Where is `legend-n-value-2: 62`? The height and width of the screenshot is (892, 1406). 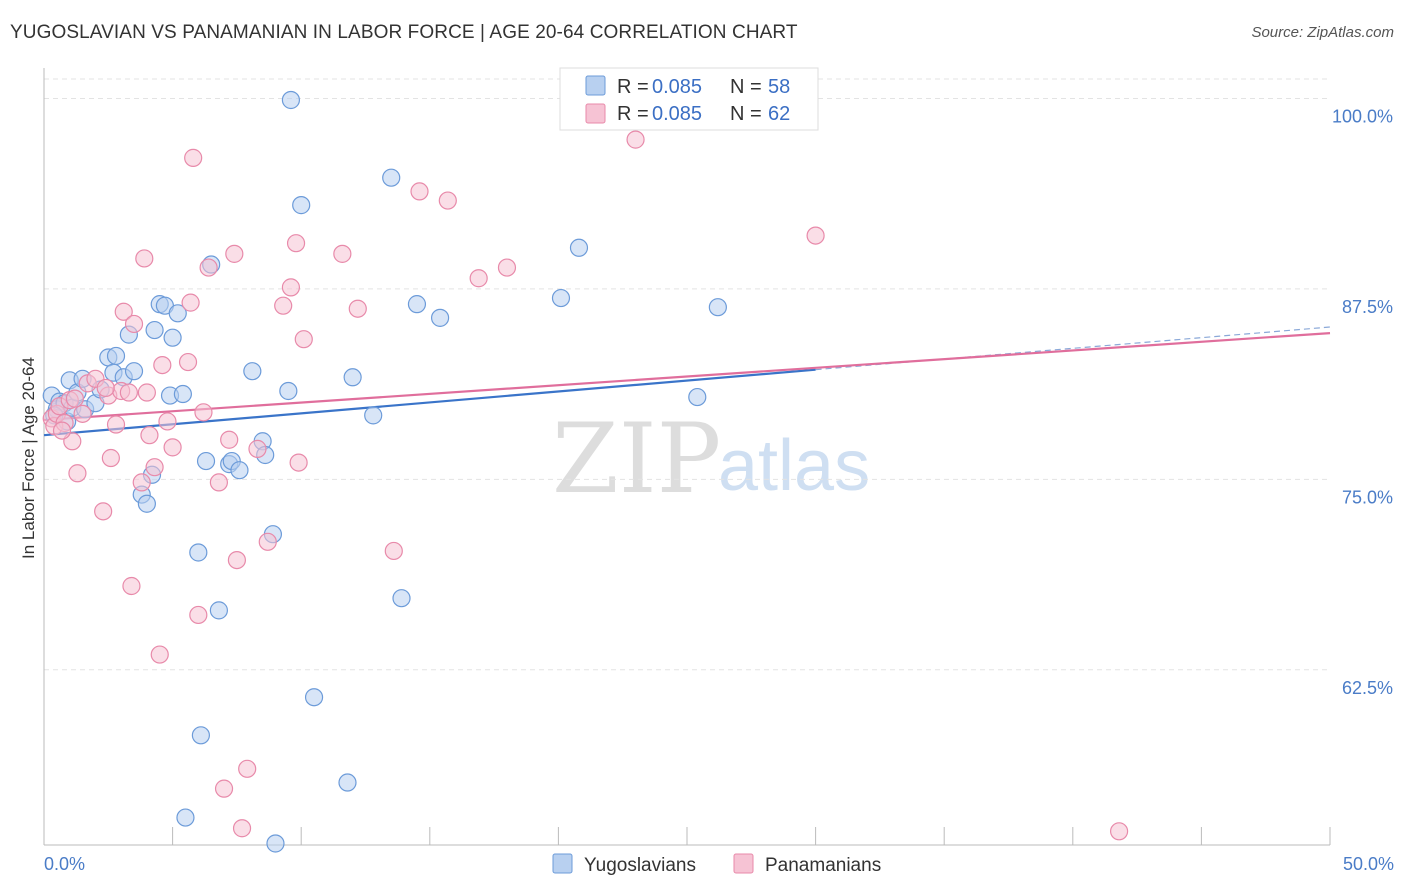
legend-n-value-2: 62 is located at coordinates (779, 114).